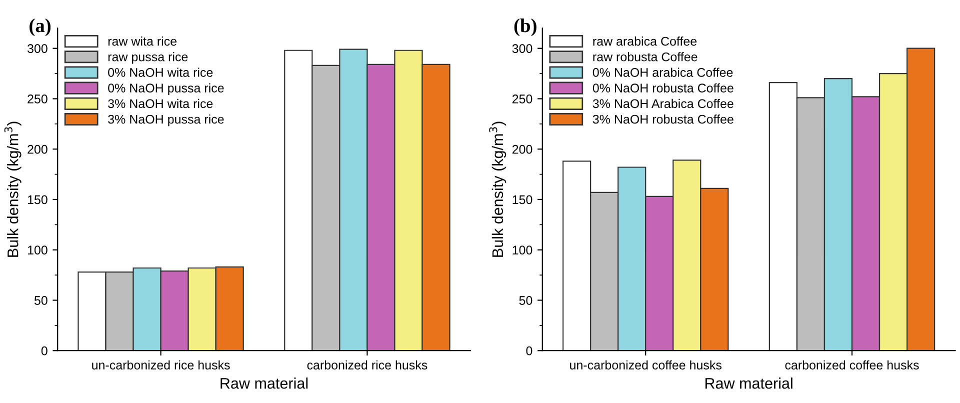 Image resolution: width=960 pixels, height=403 pixels. I want to click on x-tick-label: carbonized rice husks, so click(367, 365).